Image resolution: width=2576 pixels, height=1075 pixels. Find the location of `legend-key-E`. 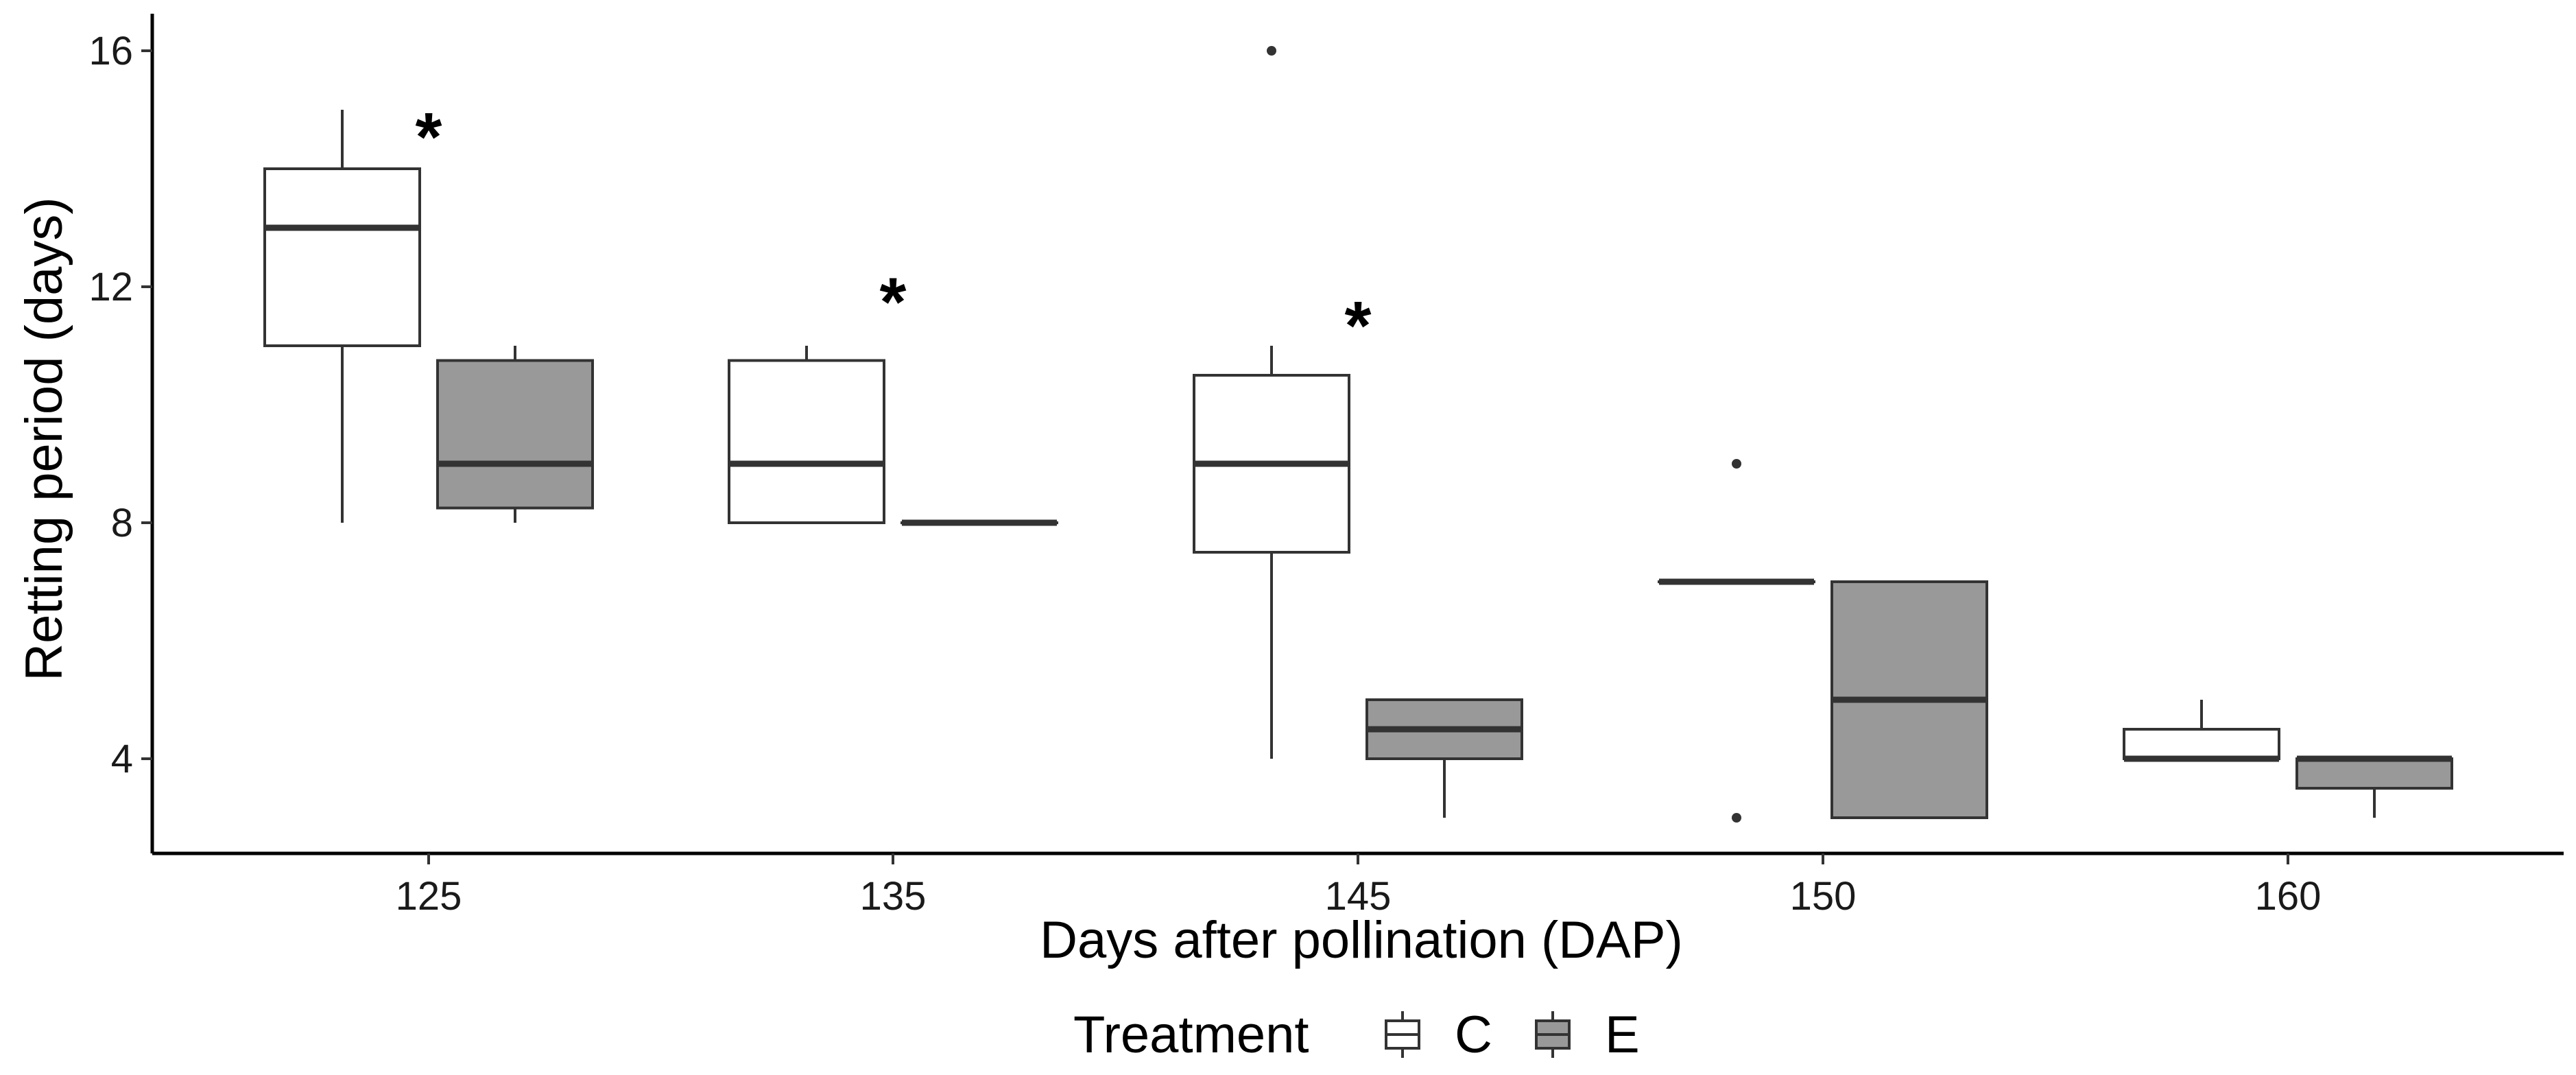

legend-key-E is located at coordinates (1553, 1034).